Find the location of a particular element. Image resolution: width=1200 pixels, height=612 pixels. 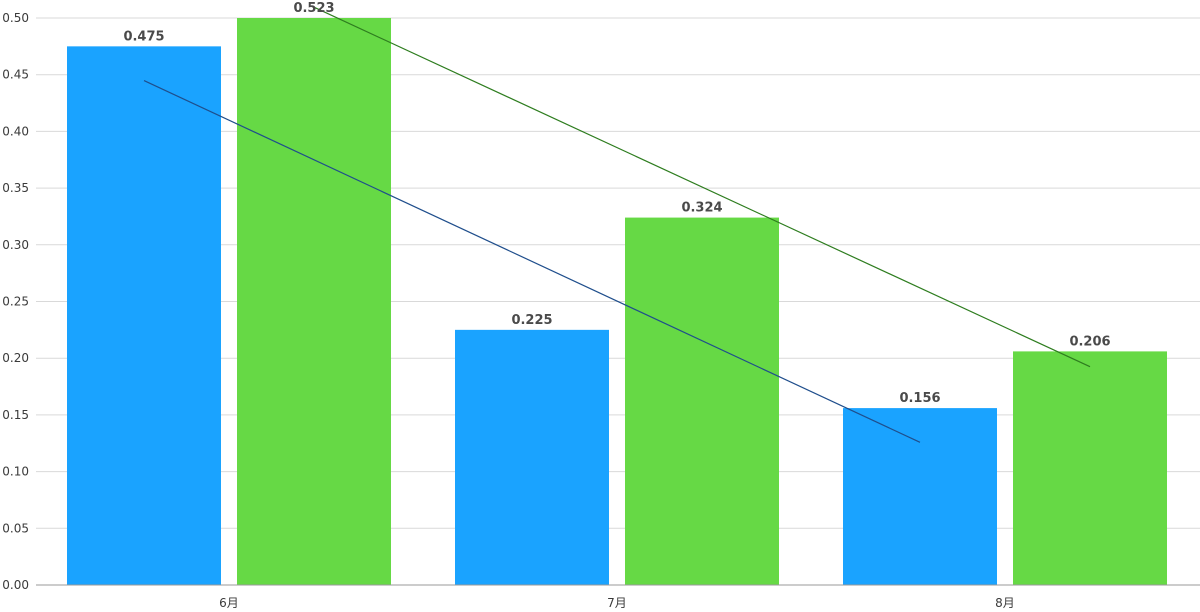

y-tick-label: 0.45 is located at coordinates (15, 75).